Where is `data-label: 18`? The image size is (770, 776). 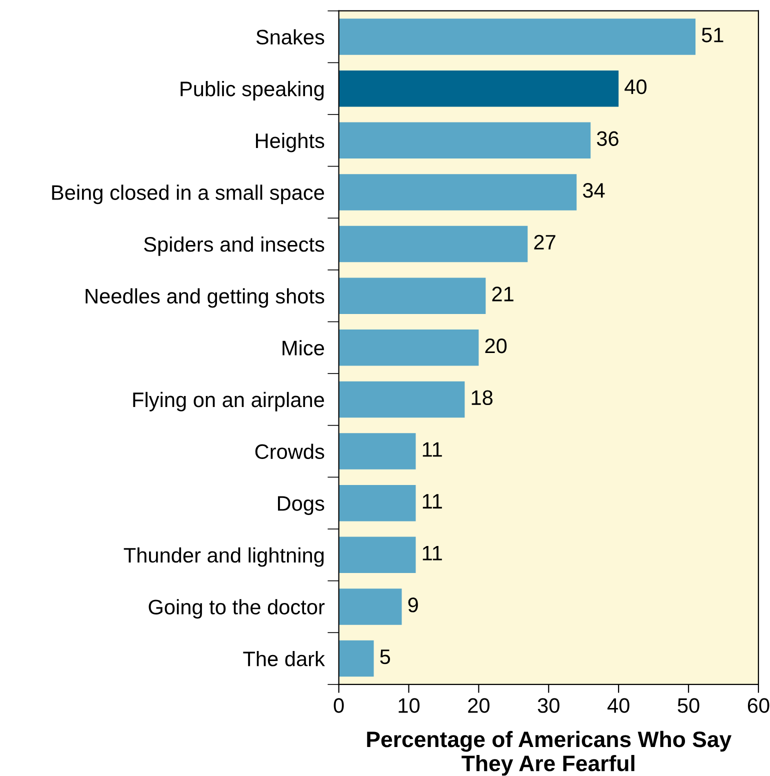 data-label: 18 is located at coordinates (482, 398).